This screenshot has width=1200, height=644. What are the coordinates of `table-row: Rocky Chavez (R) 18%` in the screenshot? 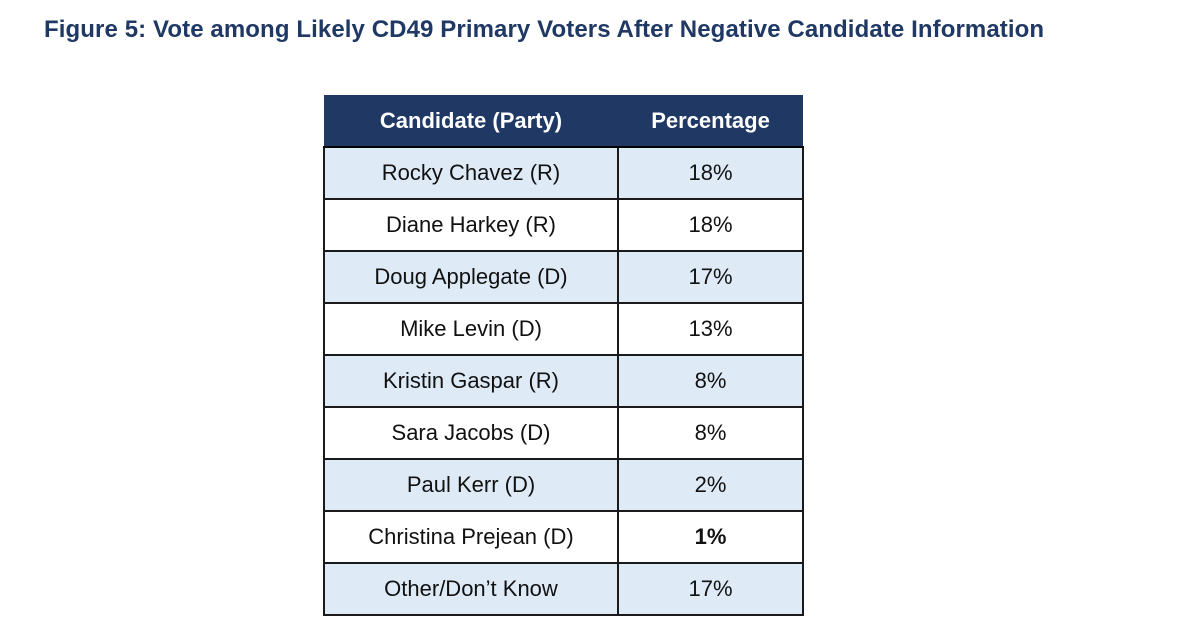 It's located at (563, 173).